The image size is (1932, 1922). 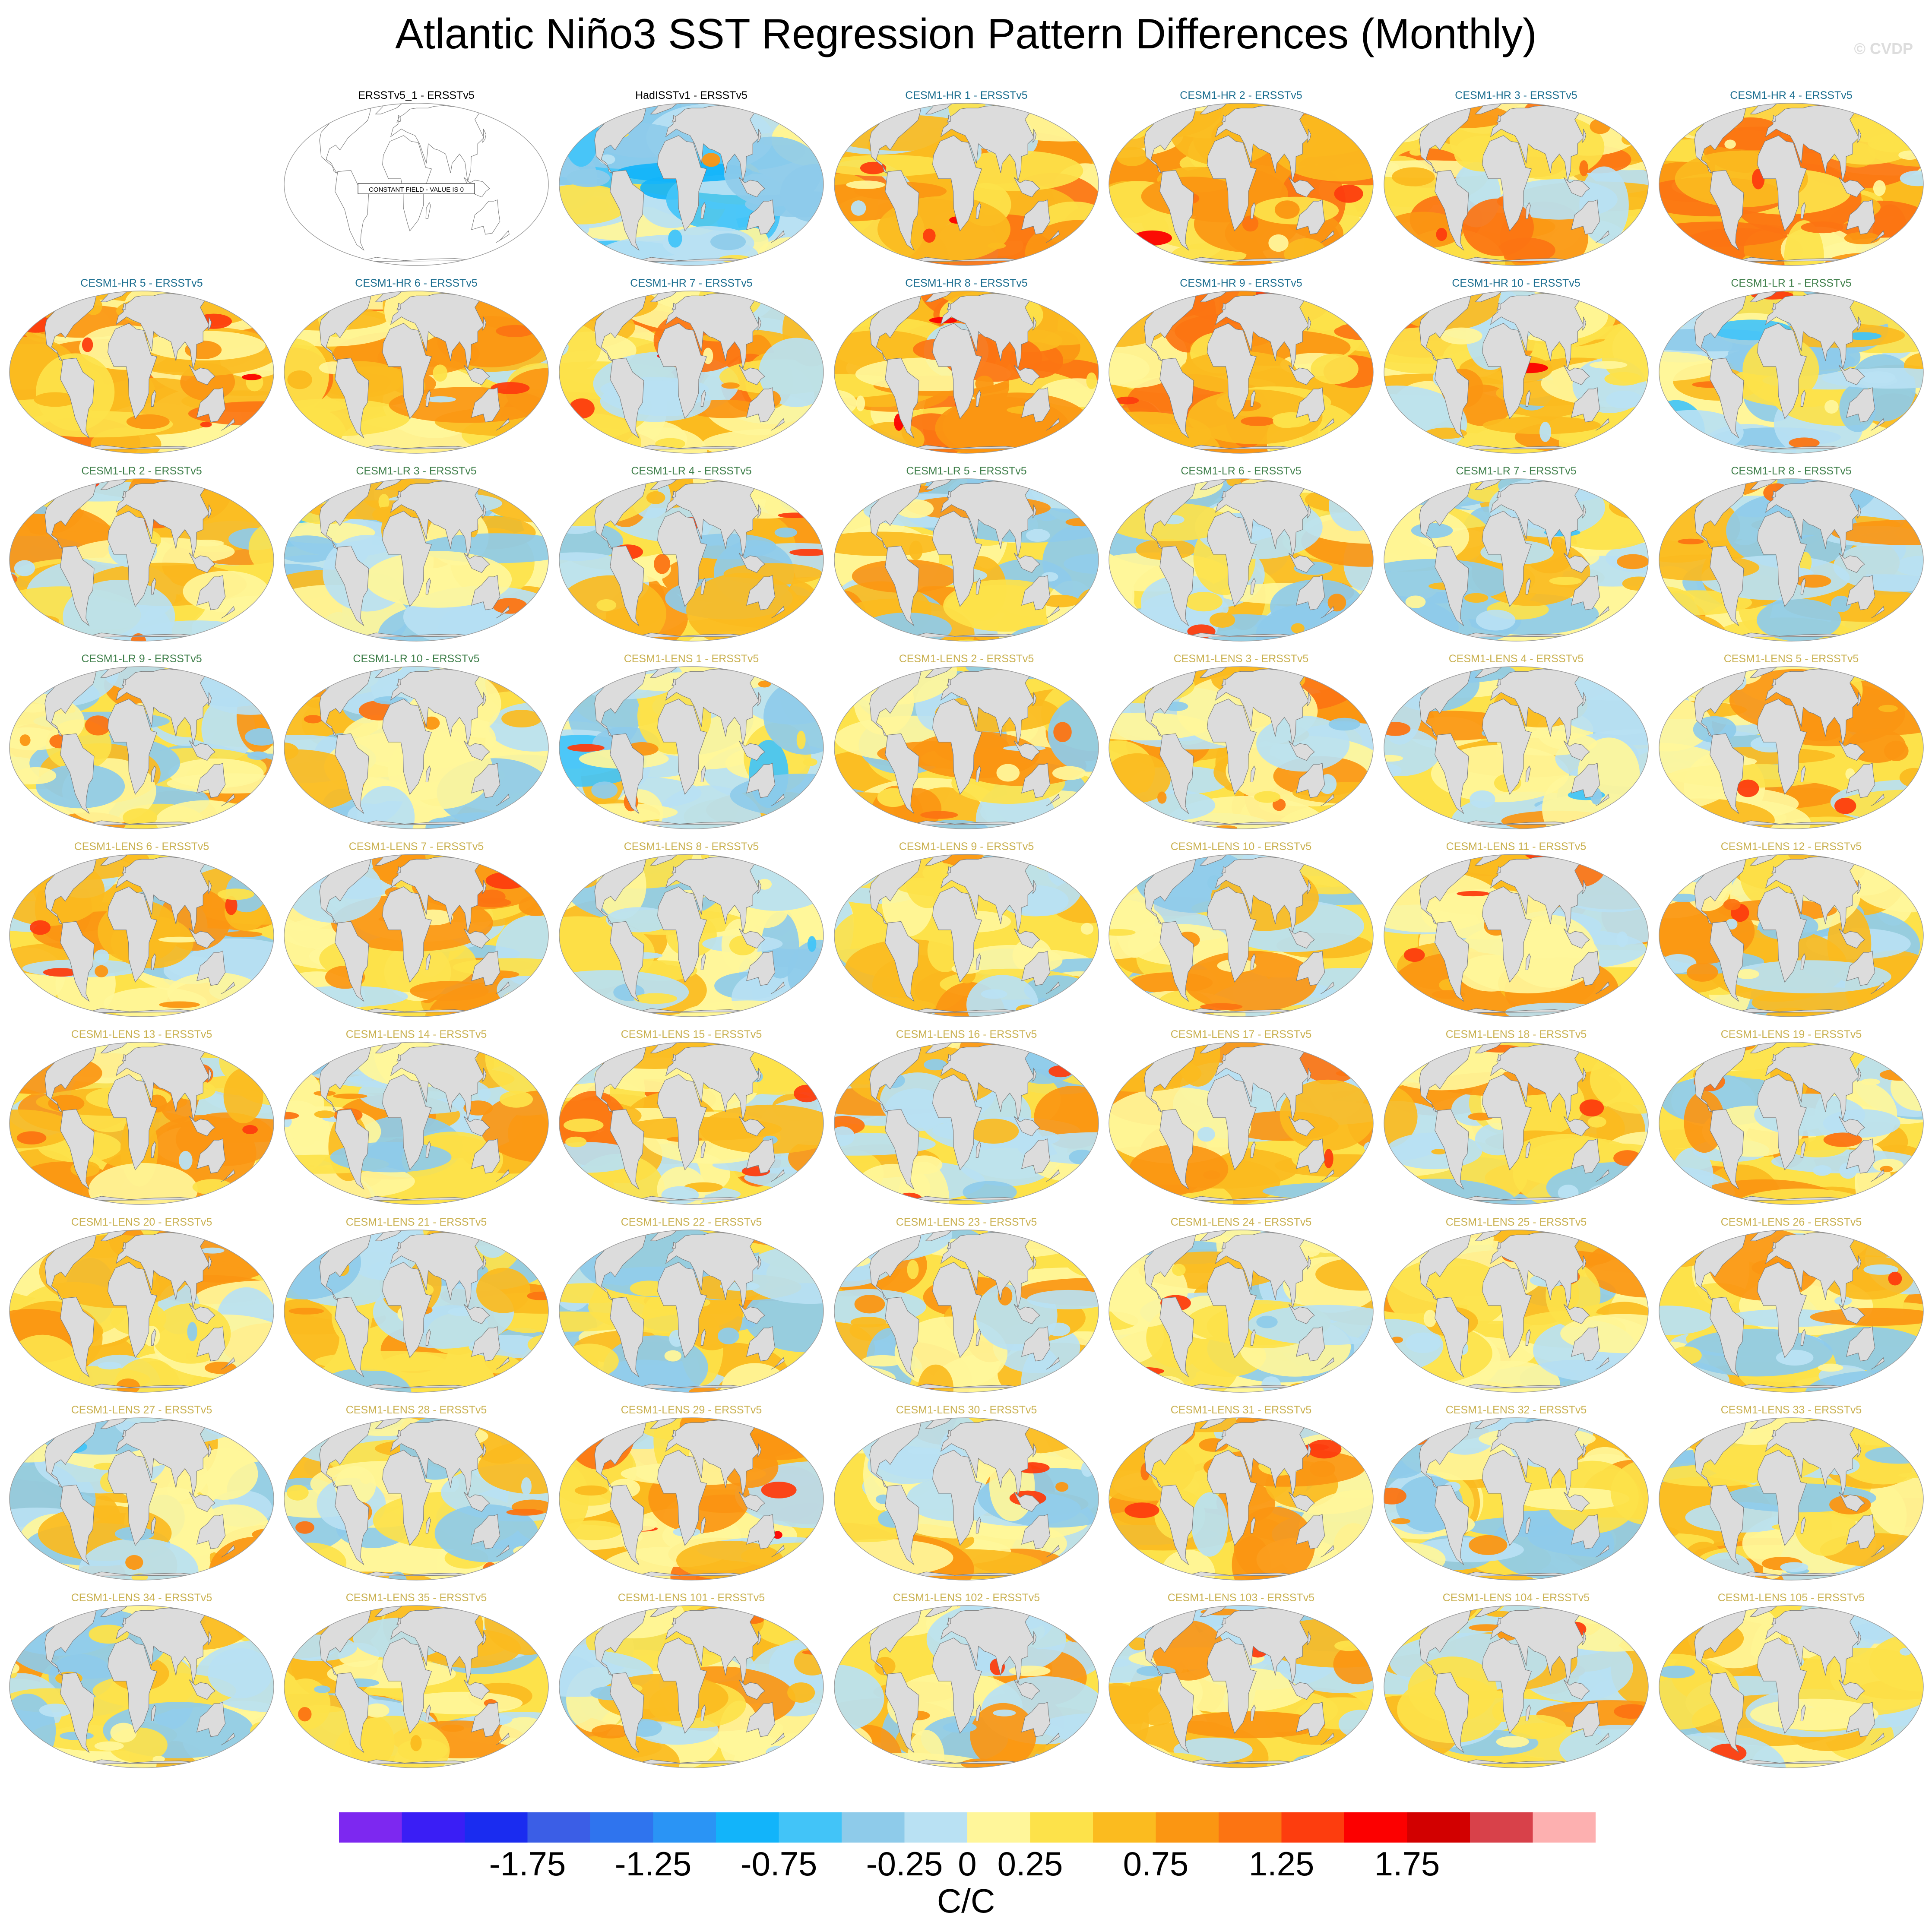 I want to click on map-panel: CESM1-LENS 102 - ERSSTv5, so click(x=966, y=1683).